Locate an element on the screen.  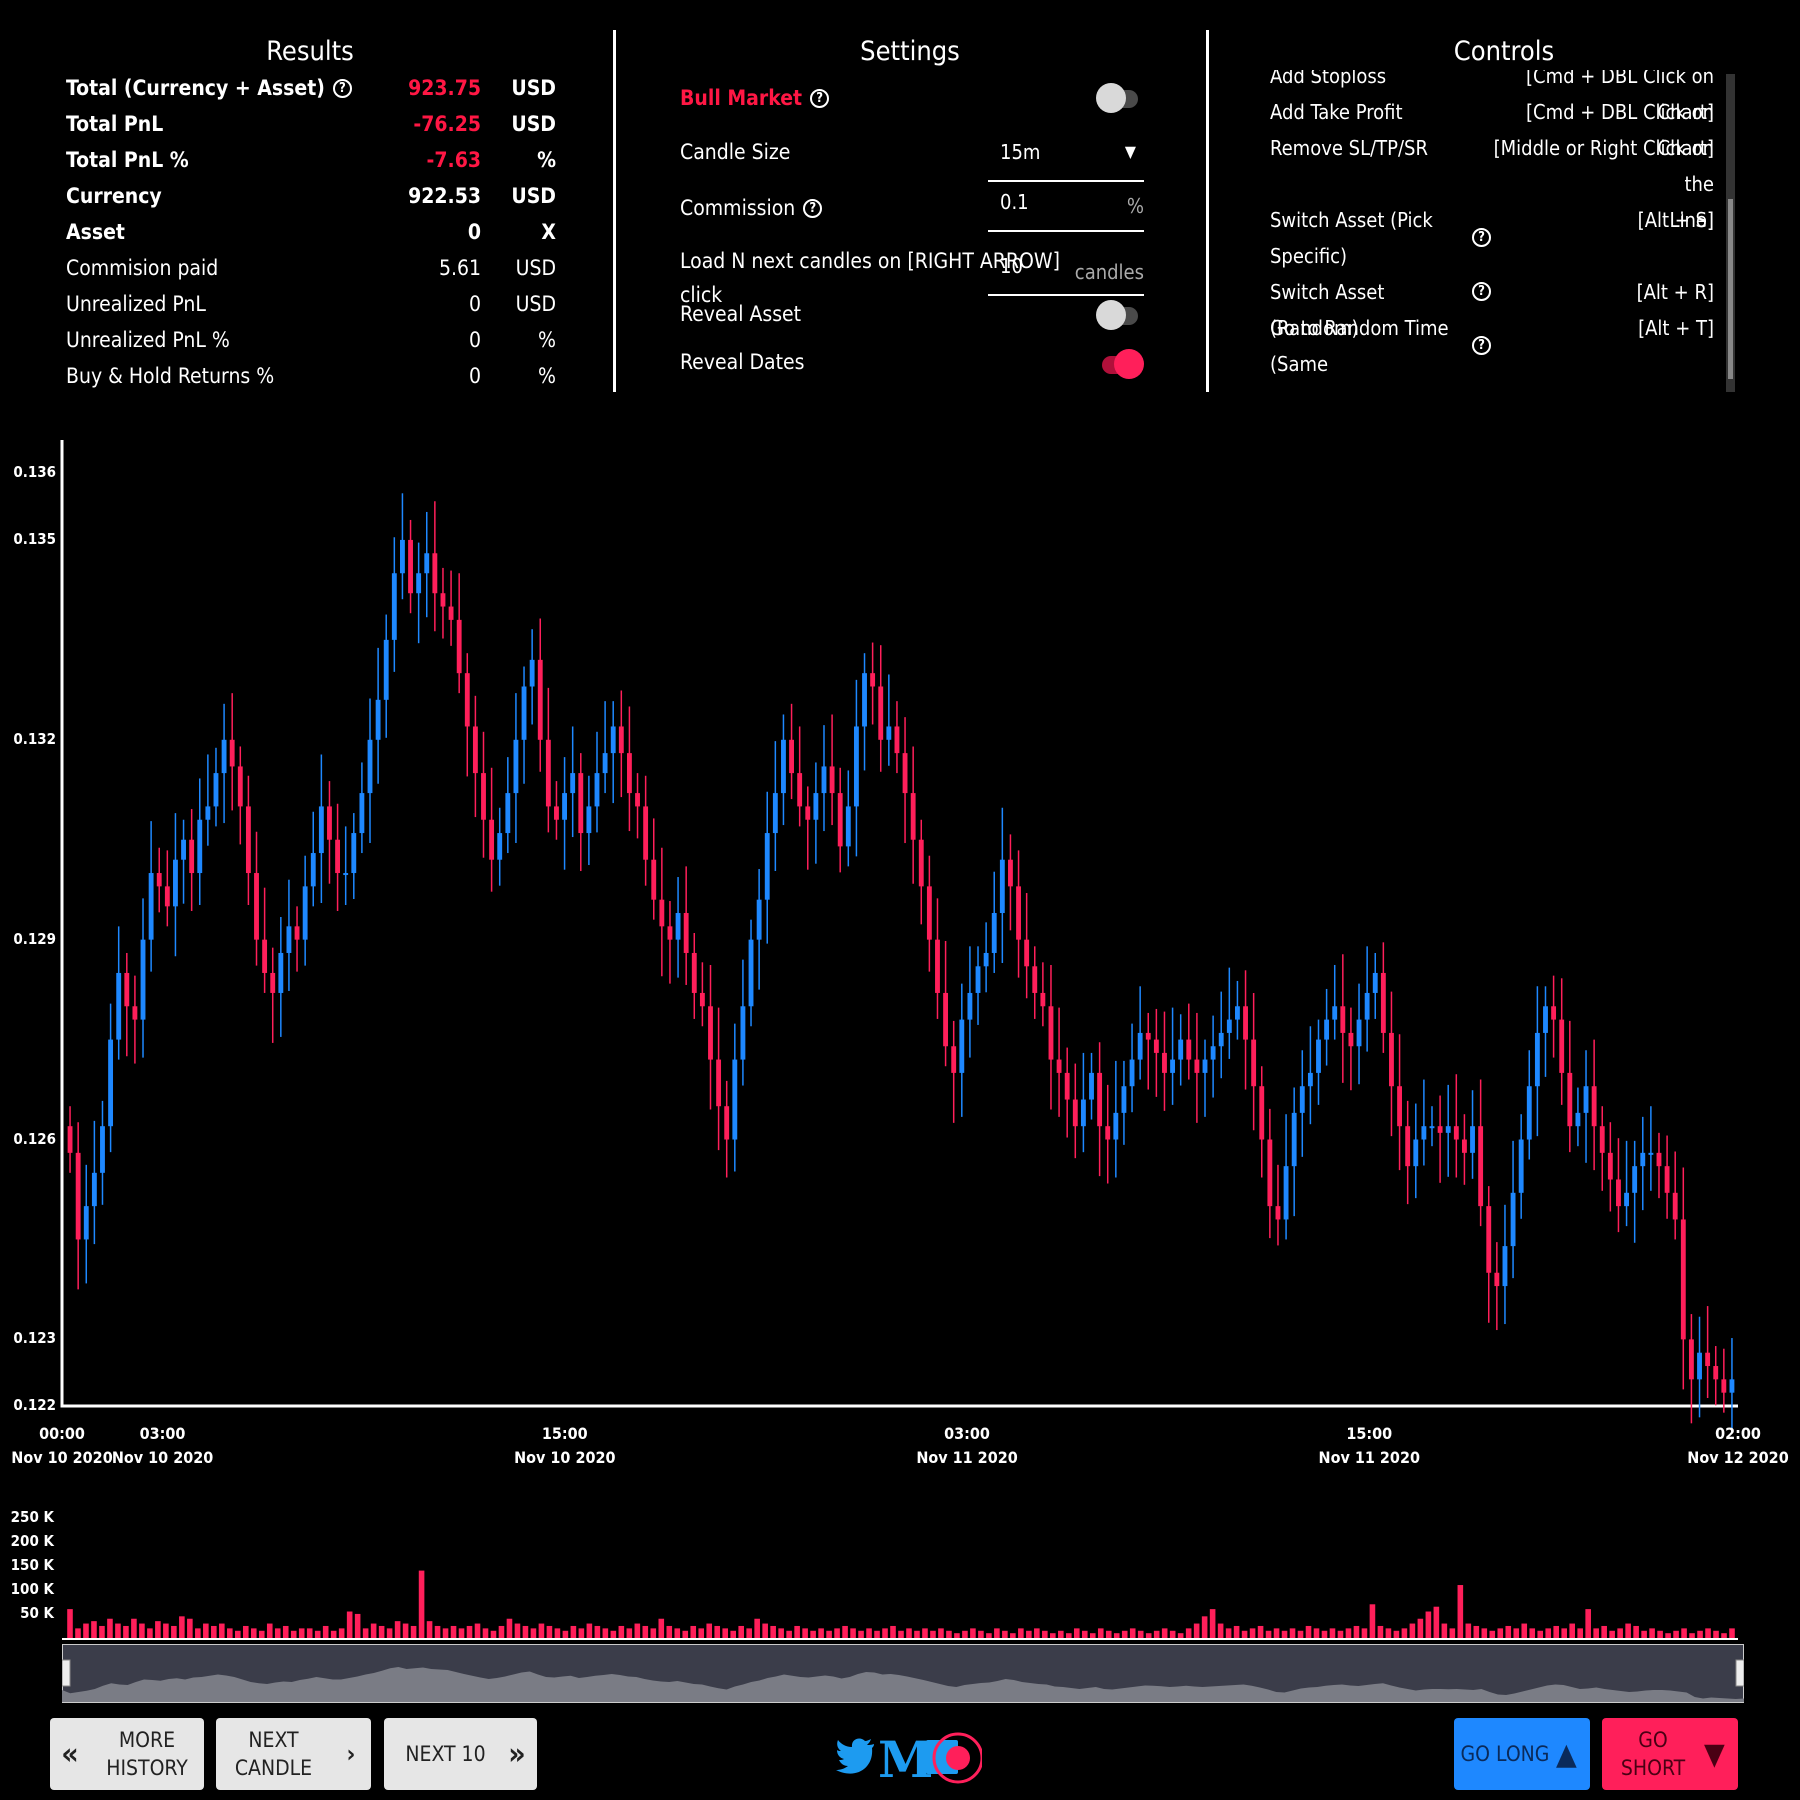
control-action: Add Stoploss is located at coordinates (1370, 82).